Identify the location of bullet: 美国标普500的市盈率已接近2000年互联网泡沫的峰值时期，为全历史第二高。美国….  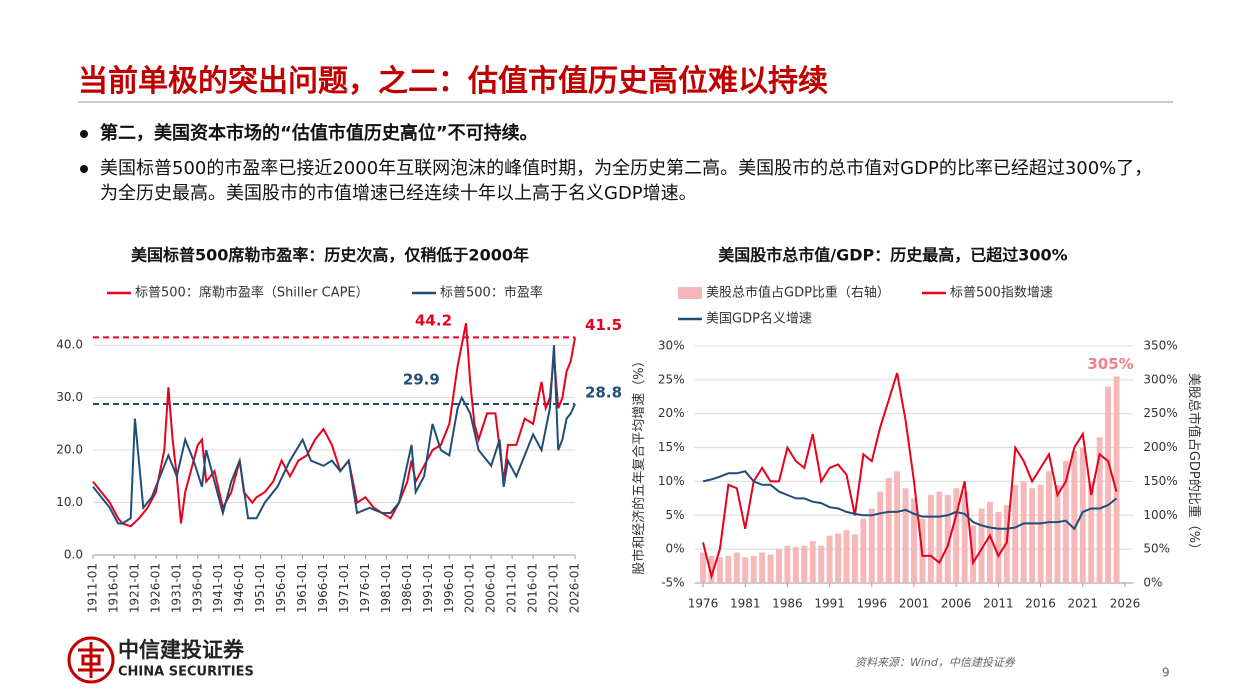
(620, 181).